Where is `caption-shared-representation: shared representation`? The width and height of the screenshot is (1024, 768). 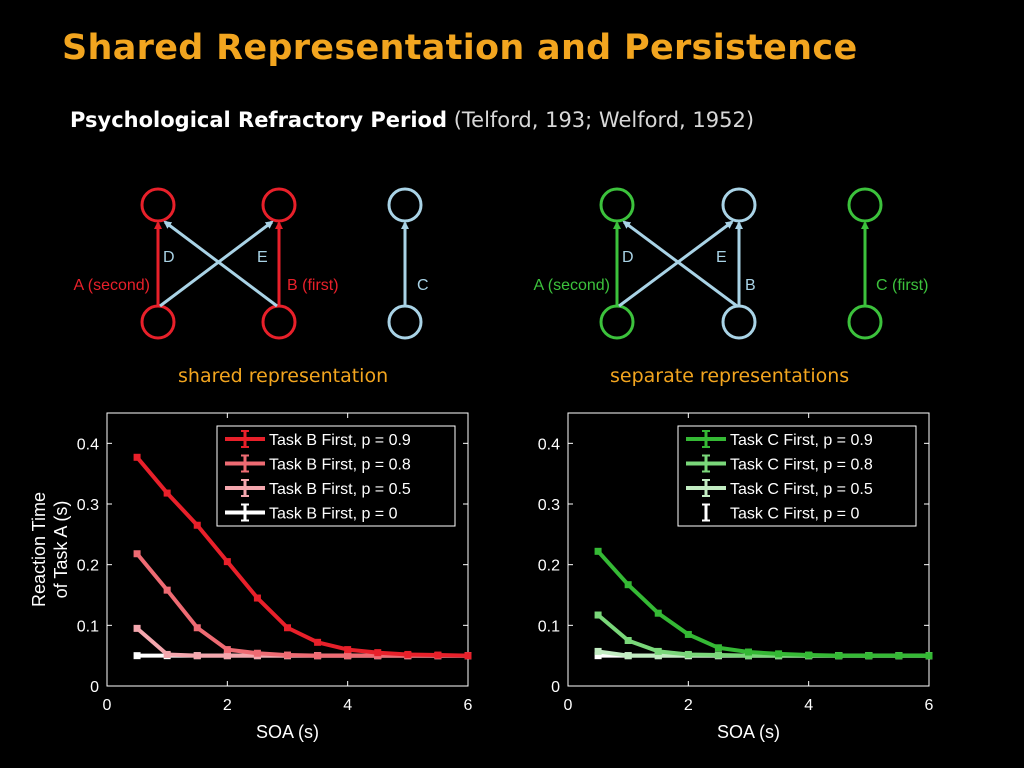 caption-shared-representation: shared representation is located at coordinates (283, 376).